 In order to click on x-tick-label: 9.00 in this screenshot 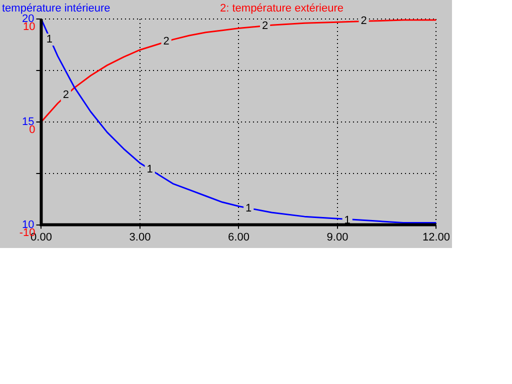, I will do `click(337, 237)`.